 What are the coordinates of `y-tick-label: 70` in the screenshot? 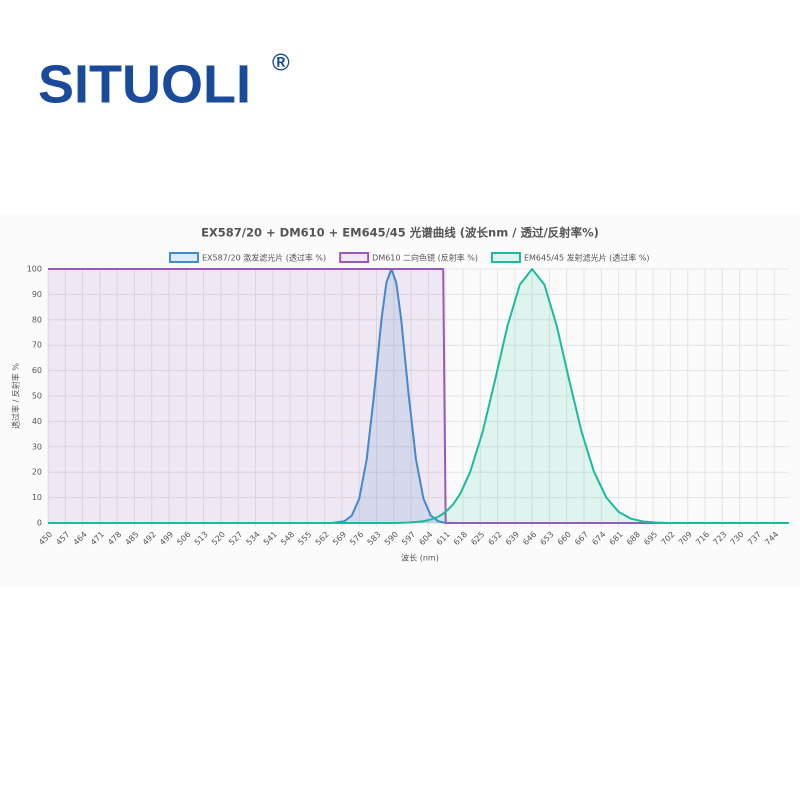 It's located at (37, 345).